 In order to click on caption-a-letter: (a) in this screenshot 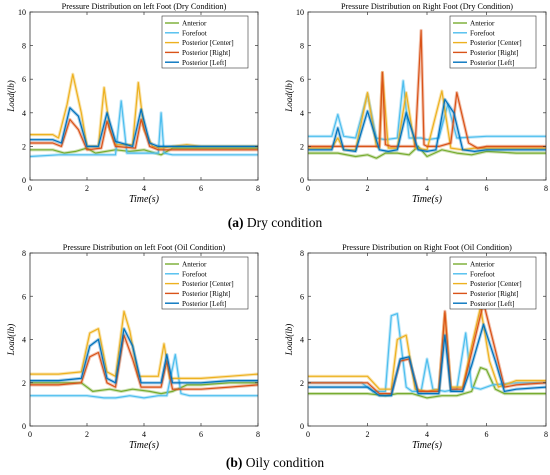, I will do `click(235, 222)`.